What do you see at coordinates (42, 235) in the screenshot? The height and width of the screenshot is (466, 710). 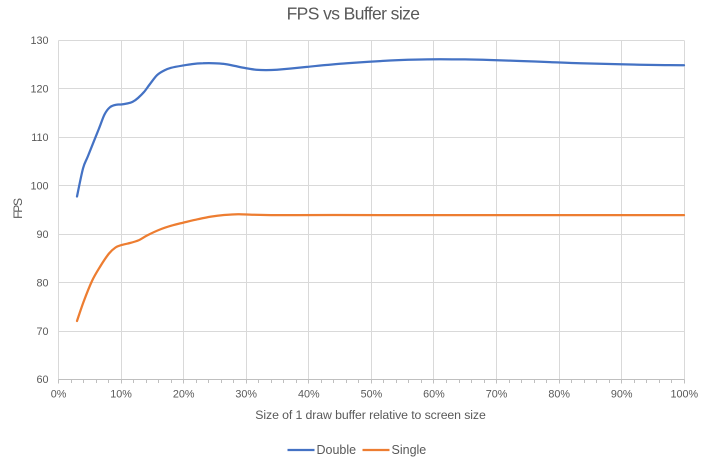 I see `svg-text: 90` at bounding box center [42, 235].